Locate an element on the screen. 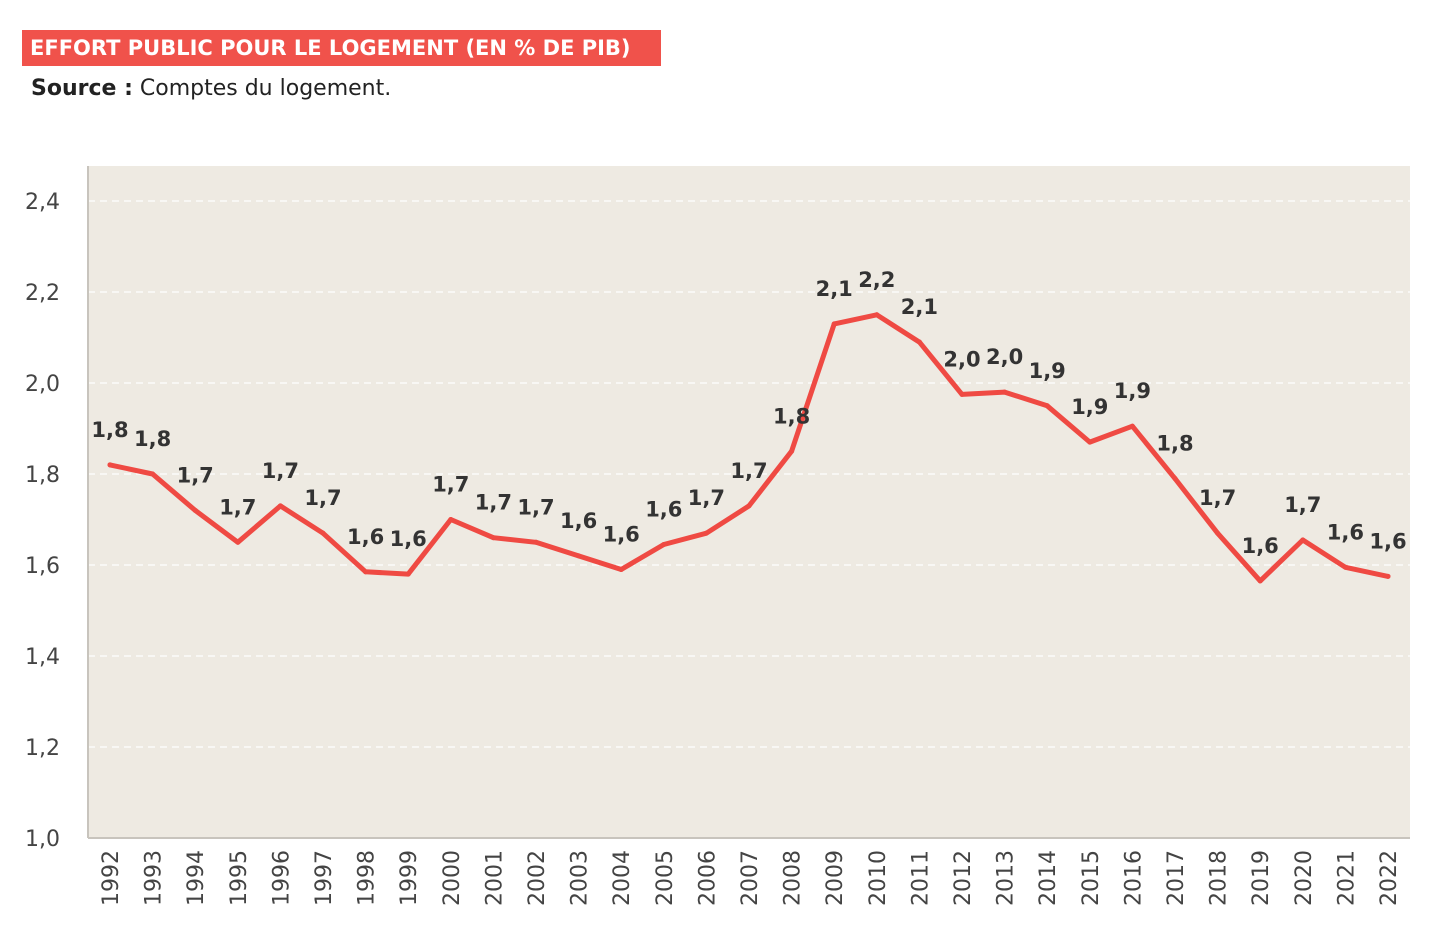  x-tick-label: 2007 is located at coordinates (750, 878).